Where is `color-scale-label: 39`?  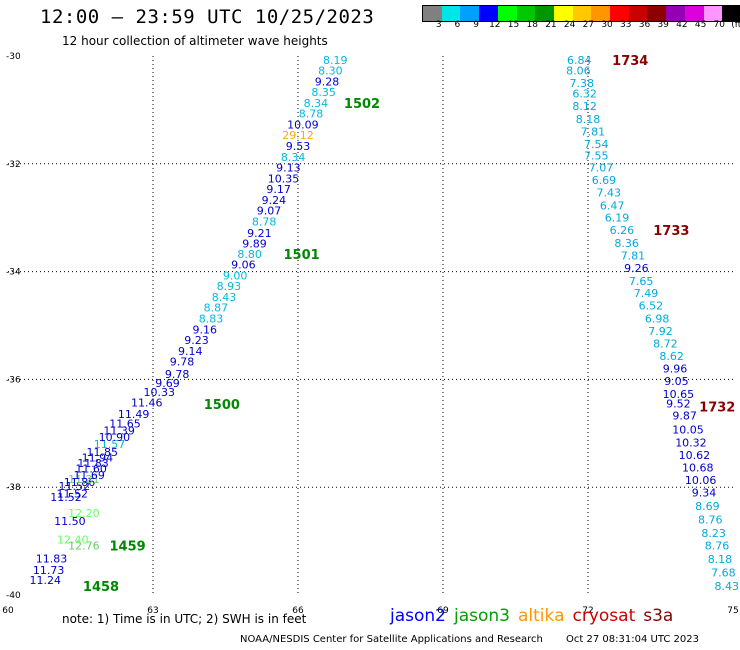
color-scale-label: 39 is located at coordinates (663, 25).